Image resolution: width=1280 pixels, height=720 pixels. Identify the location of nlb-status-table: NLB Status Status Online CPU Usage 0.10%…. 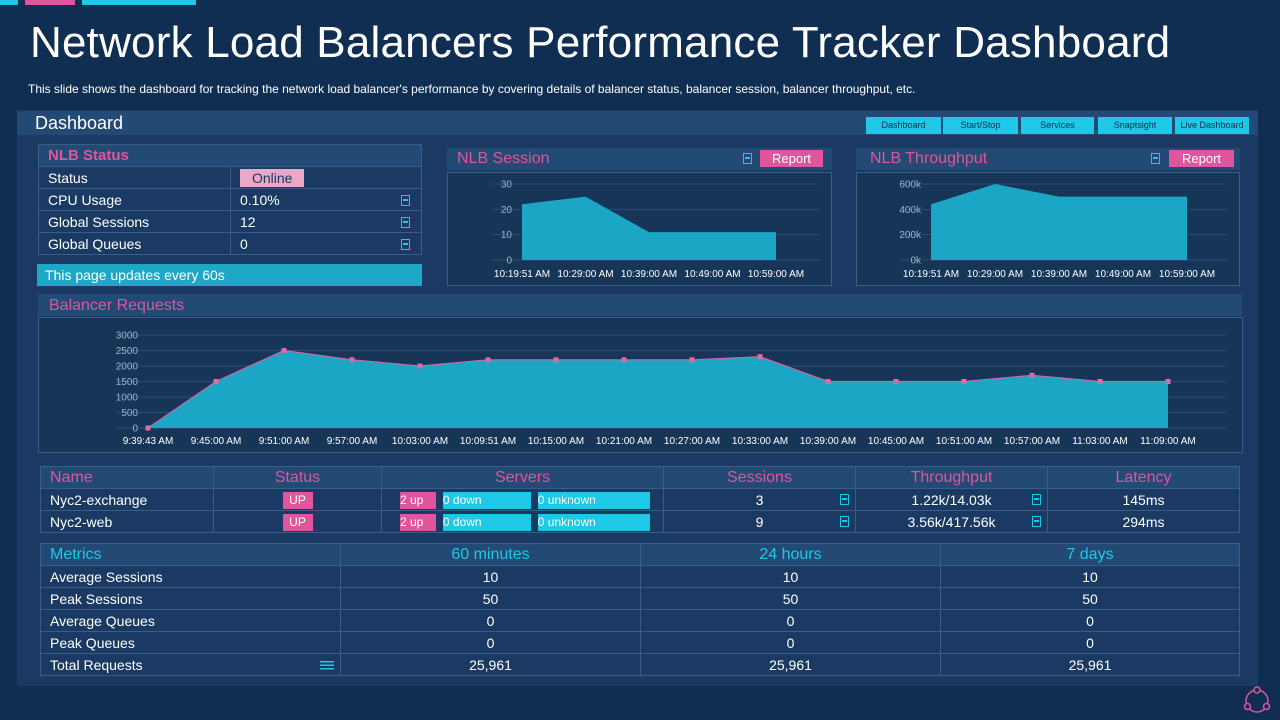
(230, 199).